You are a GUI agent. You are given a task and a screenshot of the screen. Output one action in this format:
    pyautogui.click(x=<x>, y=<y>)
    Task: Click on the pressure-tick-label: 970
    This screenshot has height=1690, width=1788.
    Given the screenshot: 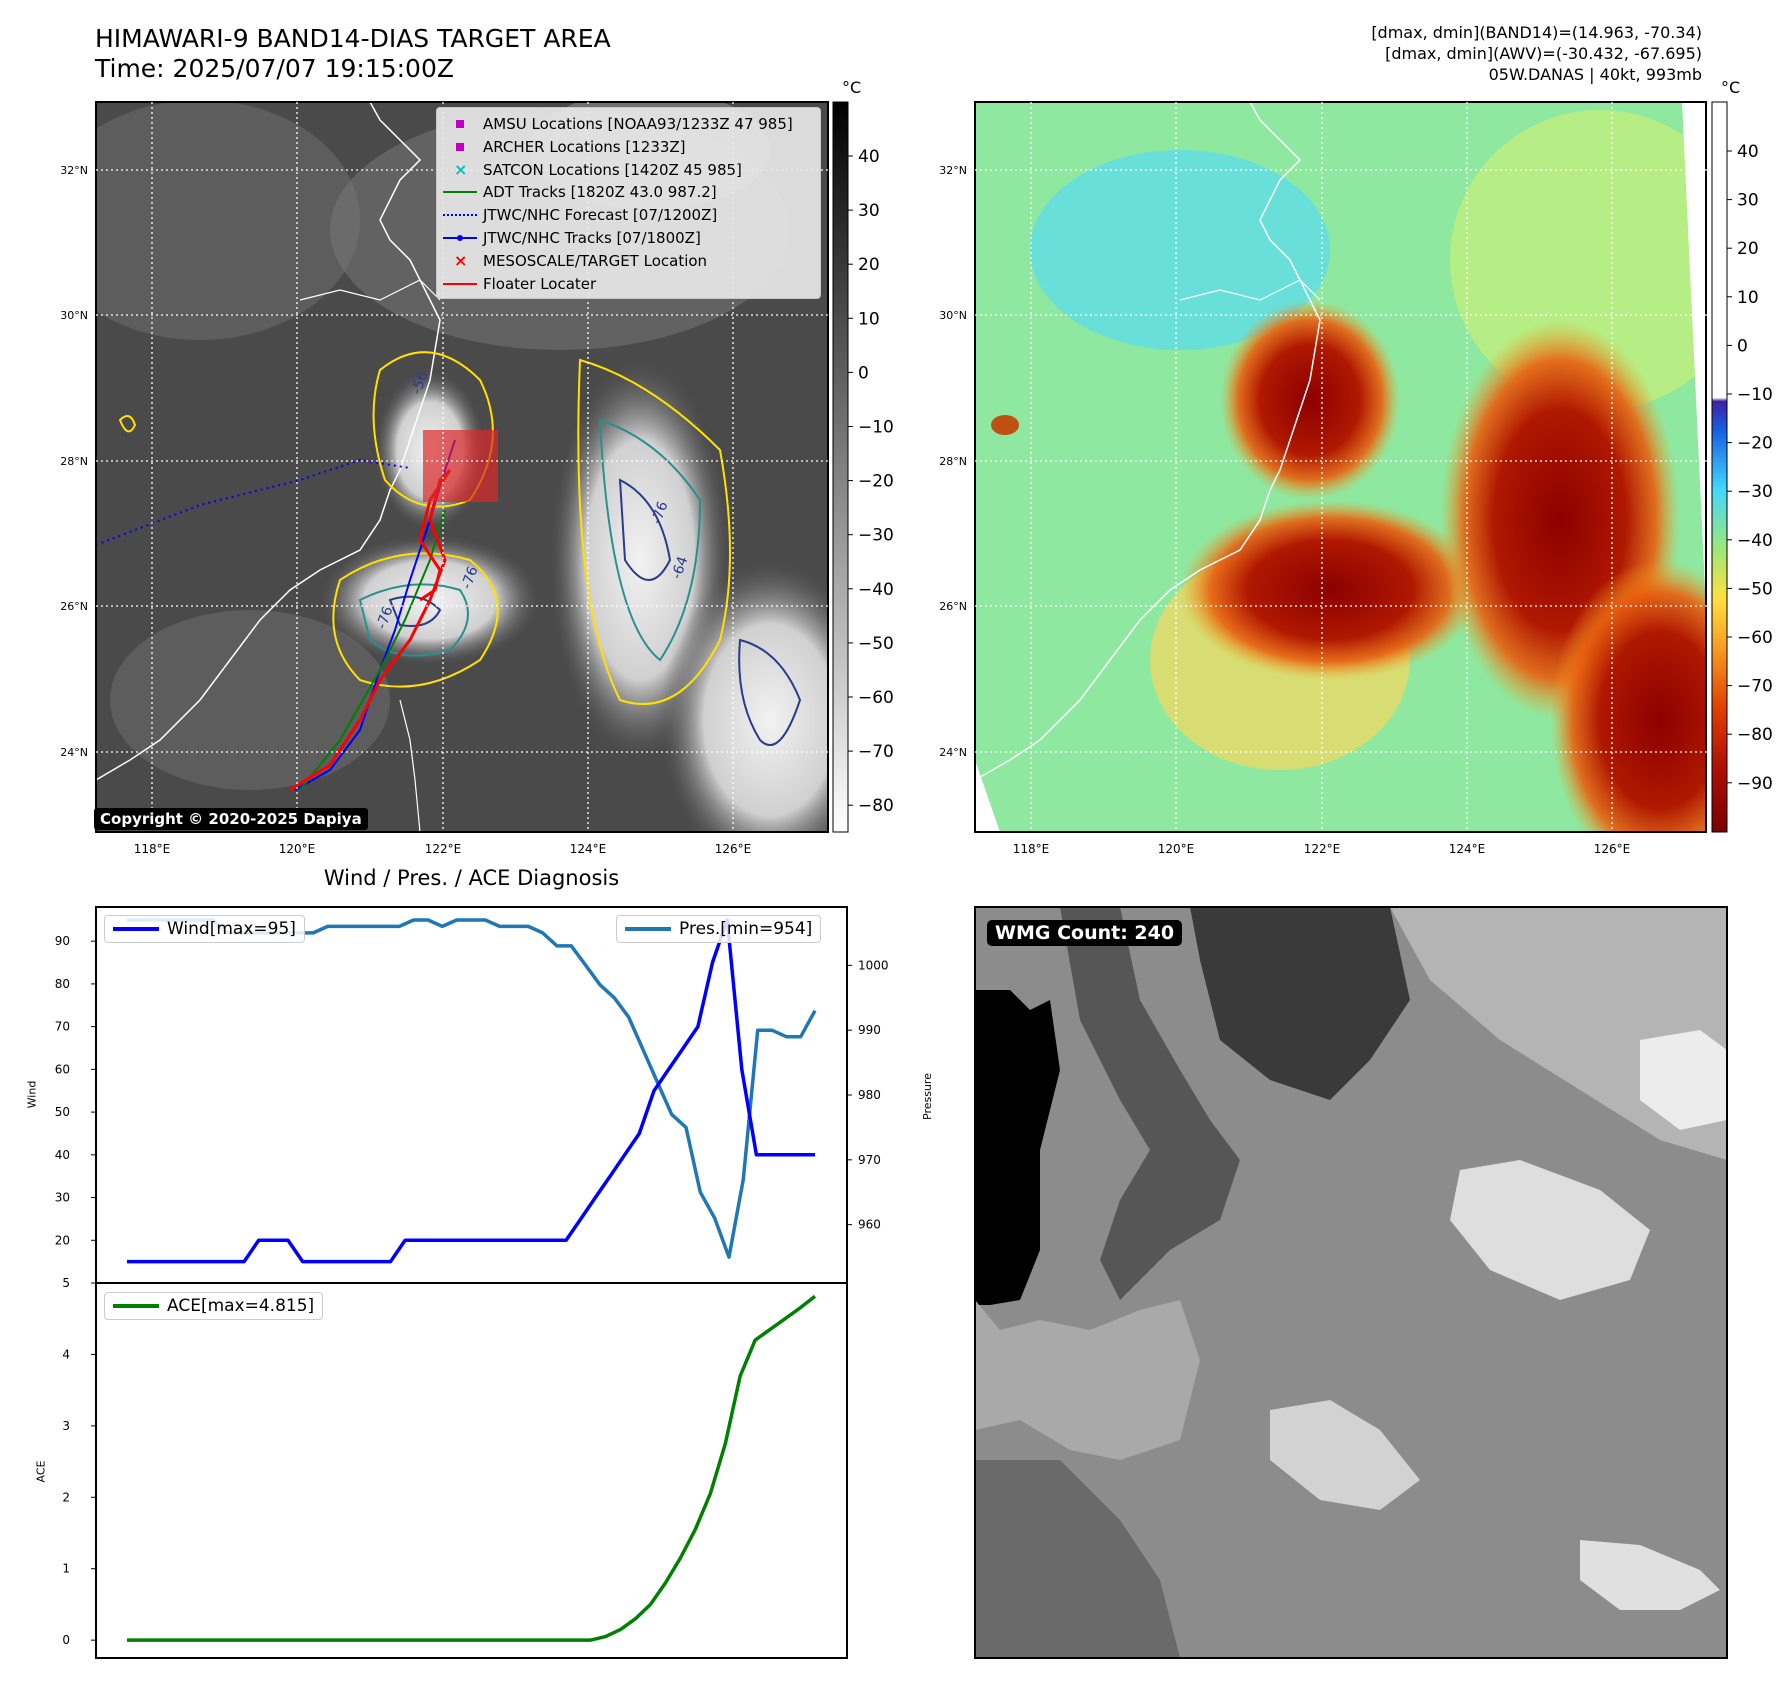 What is the action you would take?
    pyautogui.click(x=869, y=1160)
    